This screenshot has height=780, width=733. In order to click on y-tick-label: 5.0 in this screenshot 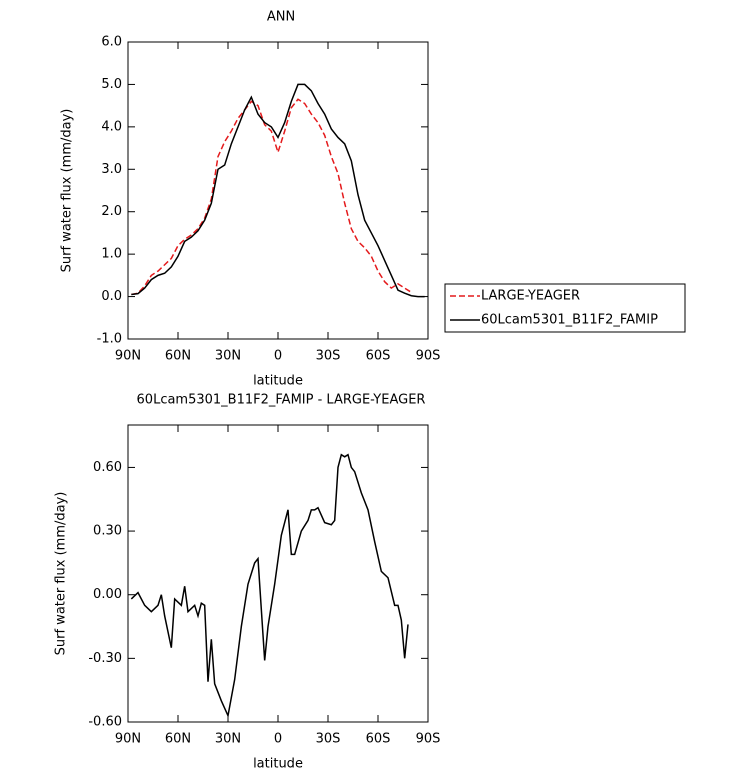, I will do `click(111, 84)`.